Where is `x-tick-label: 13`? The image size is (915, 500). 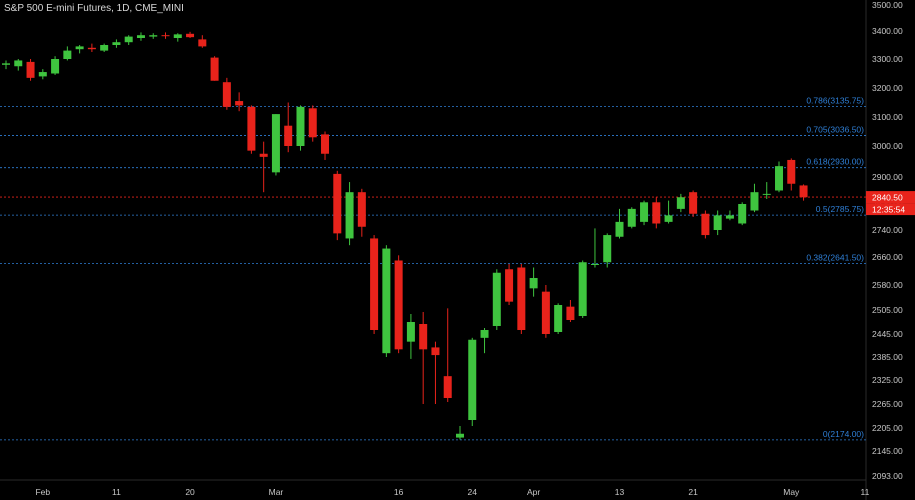
x-tick-label: 13 is located at coordinates (620, 492).